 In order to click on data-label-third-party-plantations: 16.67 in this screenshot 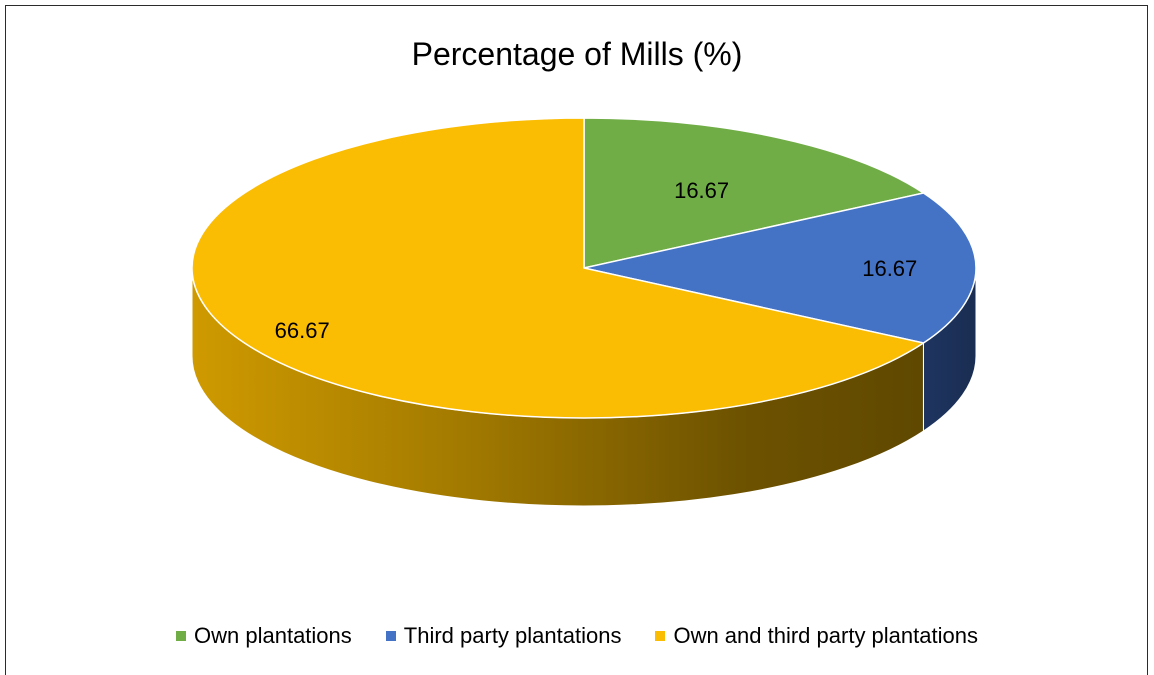, I will do `click(889, 268)`.